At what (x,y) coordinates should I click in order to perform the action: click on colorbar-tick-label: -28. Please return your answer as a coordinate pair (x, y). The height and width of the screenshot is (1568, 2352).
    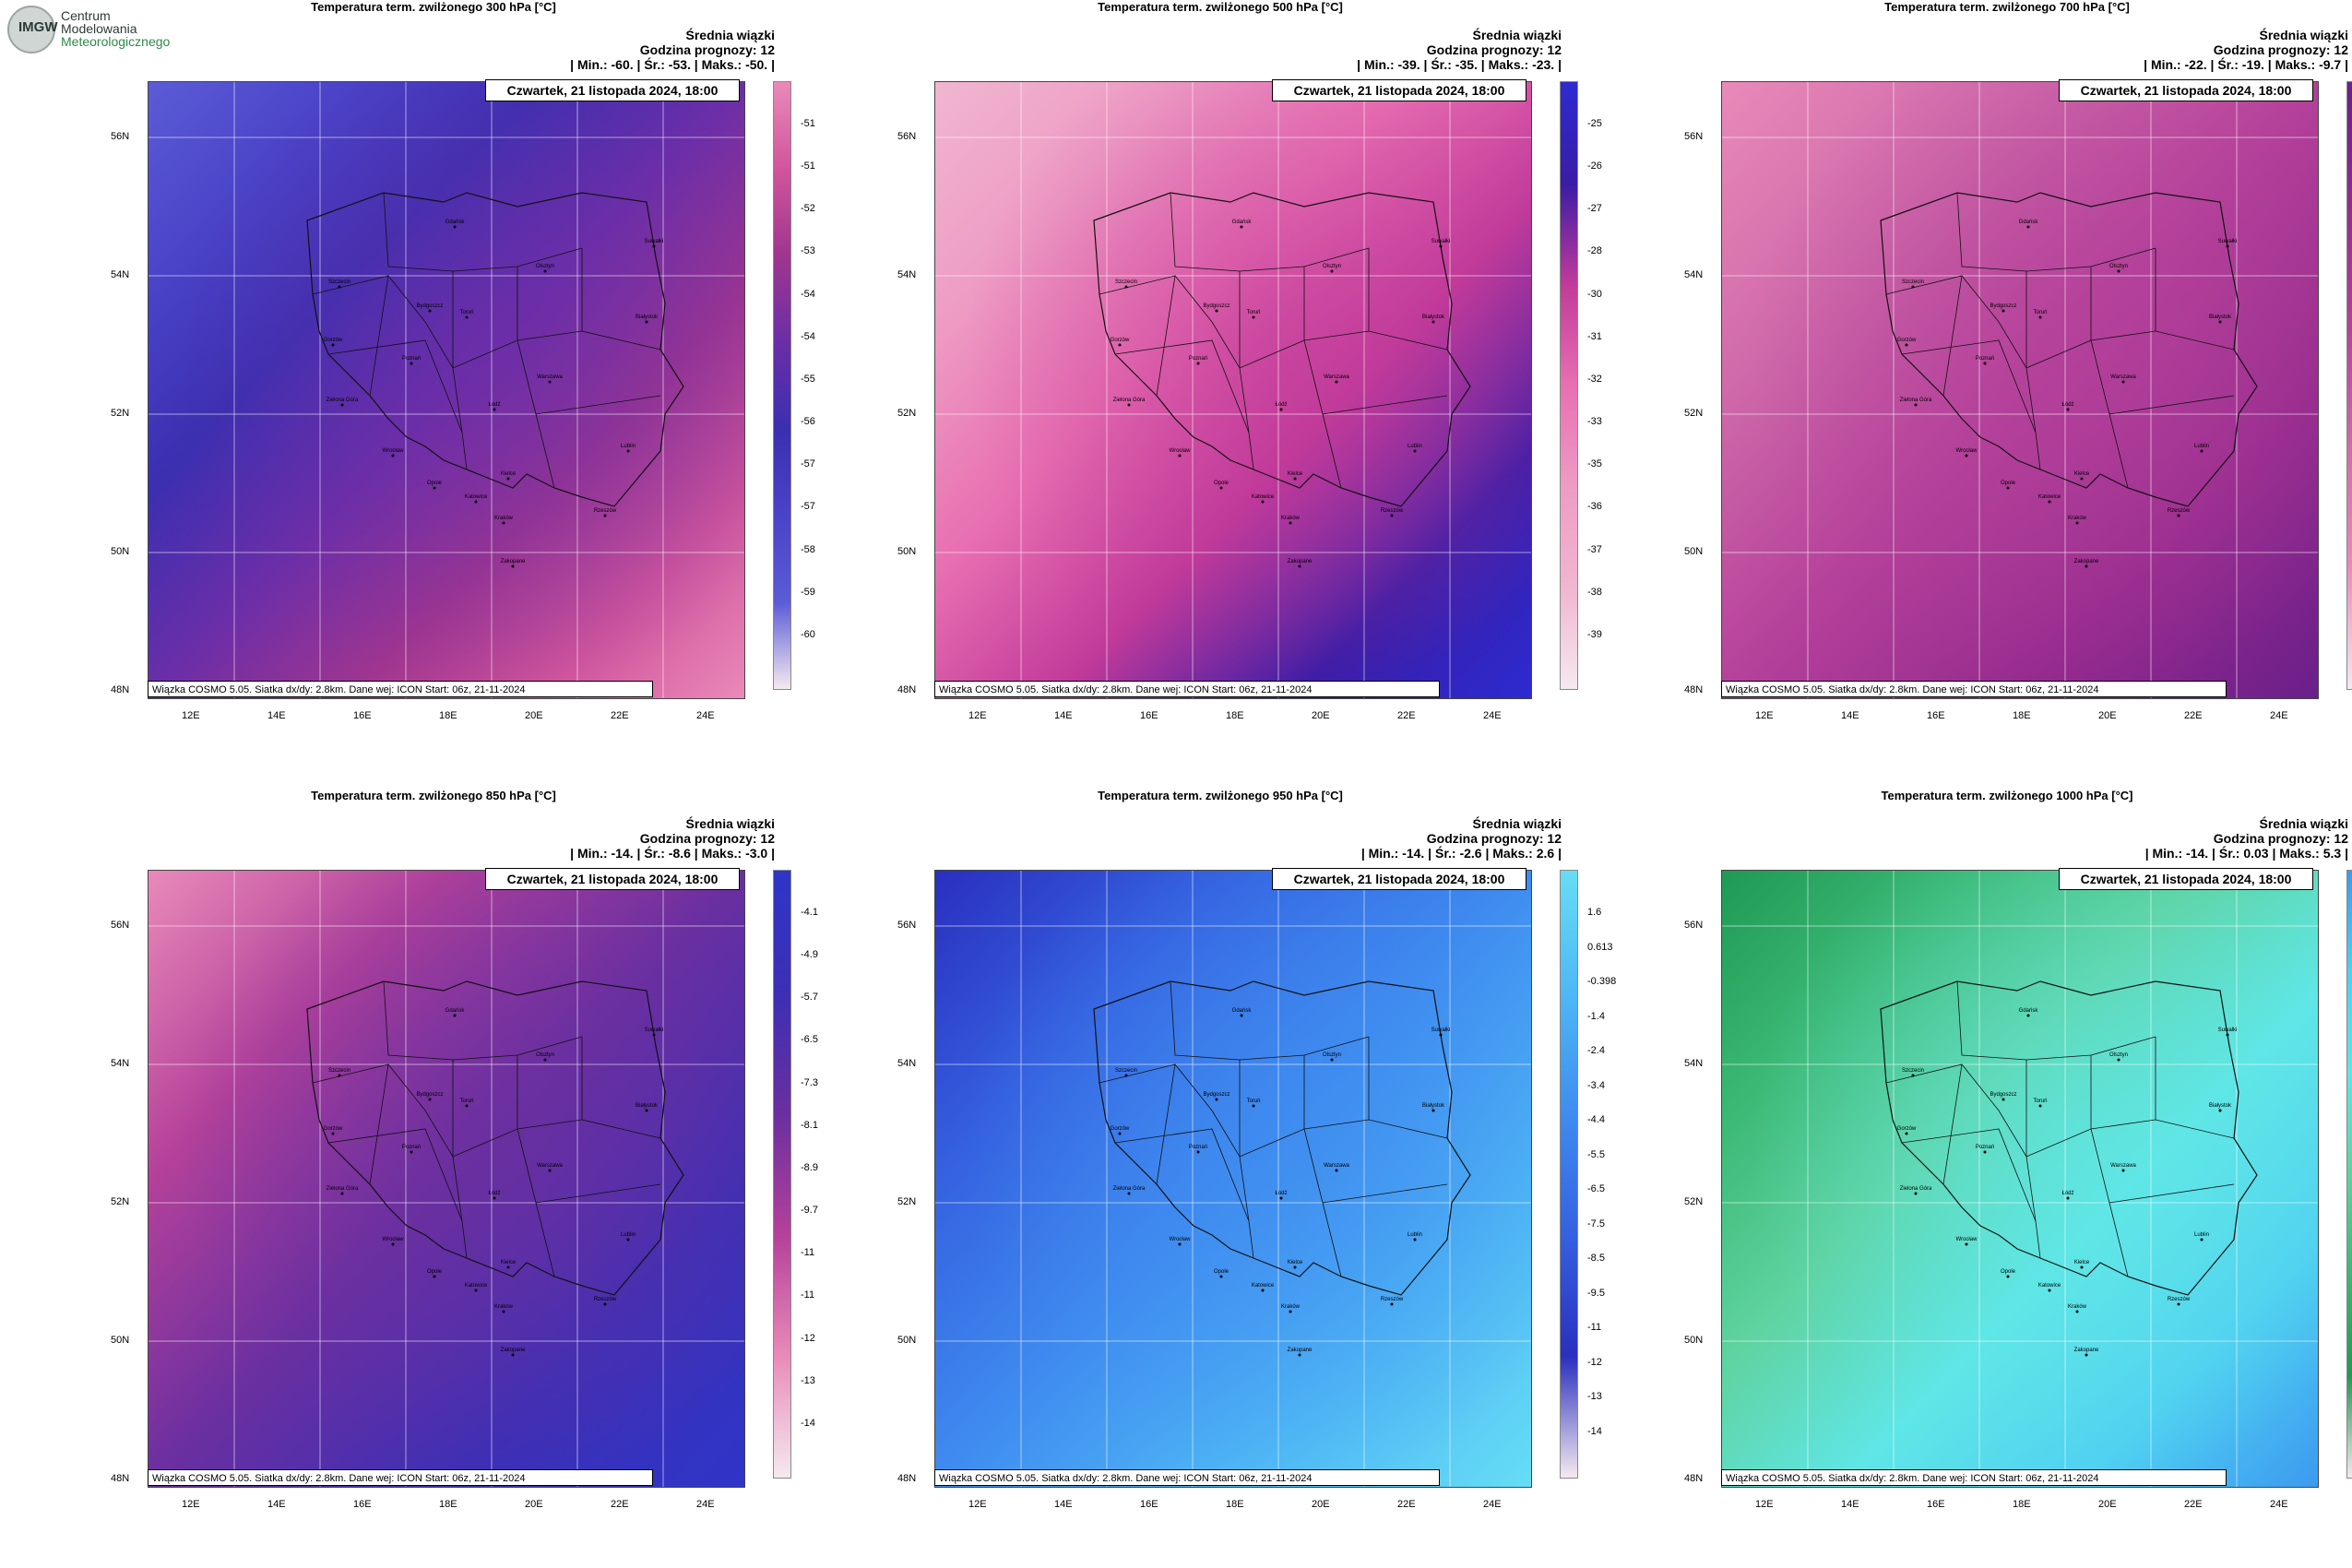
    Looking at the image, I should click on (1594, 251).